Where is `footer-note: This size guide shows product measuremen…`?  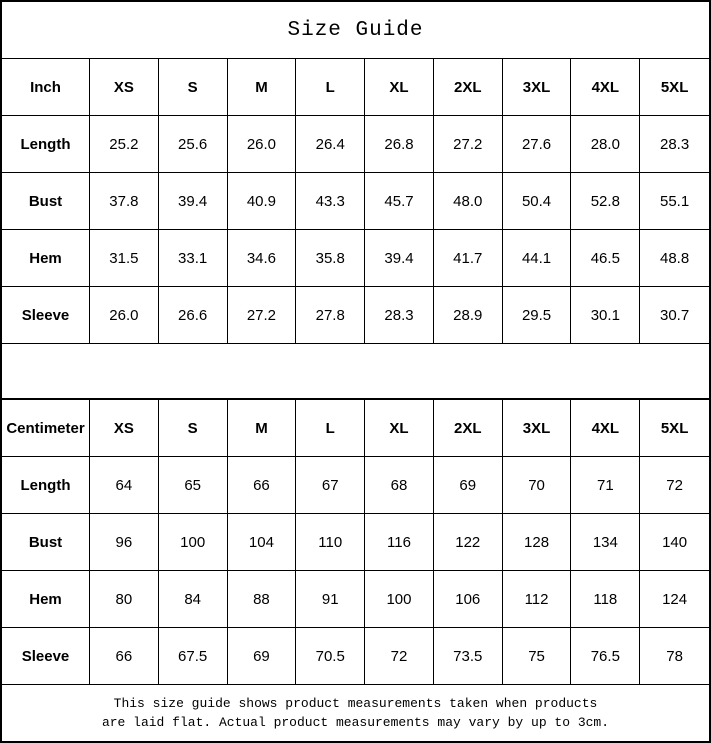
footer-note: This size guide shows product measuremen… is located at coordinates (355, 713).